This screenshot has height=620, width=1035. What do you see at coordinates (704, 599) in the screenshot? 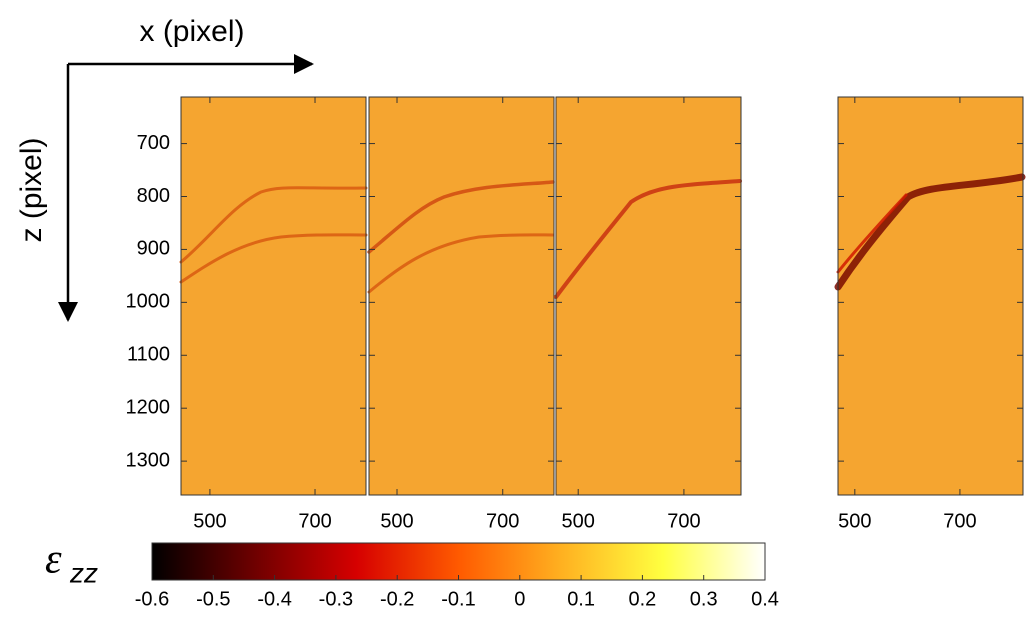
I see `colorbar-tick-label: 0.3` at bounding box center [704, 599].